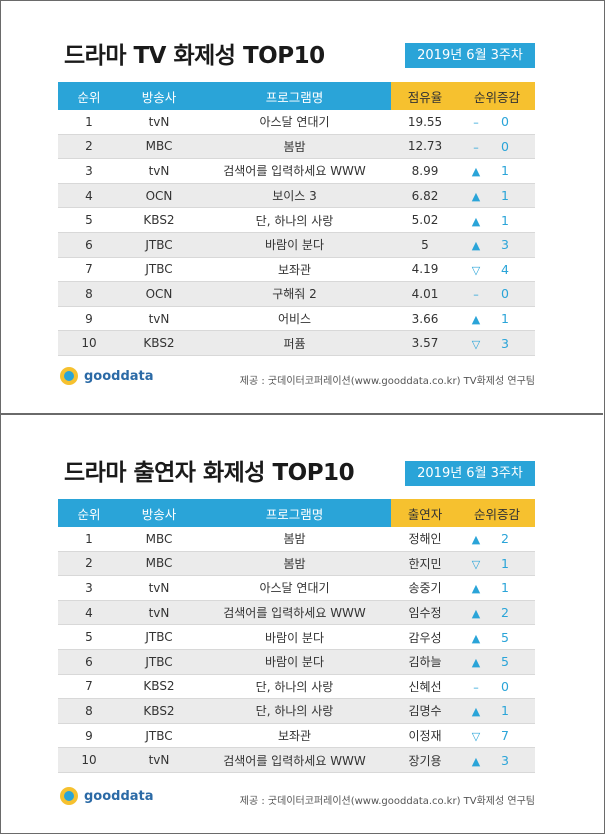 The image size is (605, 834). Describe the element at coordinates (89, 736) in the screenshot. I see `rank-cell: 9` at that location.